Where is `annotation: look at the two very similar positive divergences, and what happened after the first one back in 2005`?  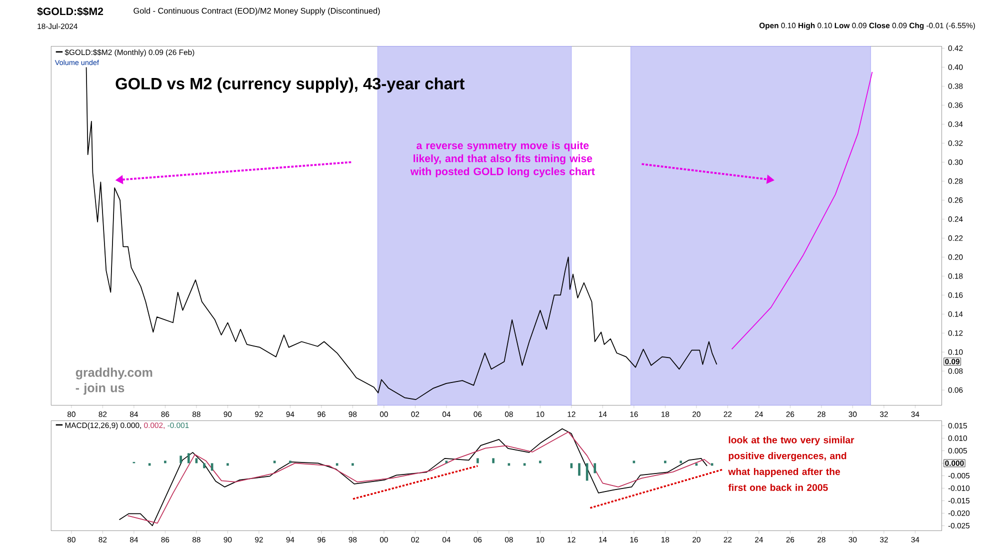 annotation: look at the two very similar positive divergences, and what happened after the first one back in 2005 is located at coordinates (791, 463).